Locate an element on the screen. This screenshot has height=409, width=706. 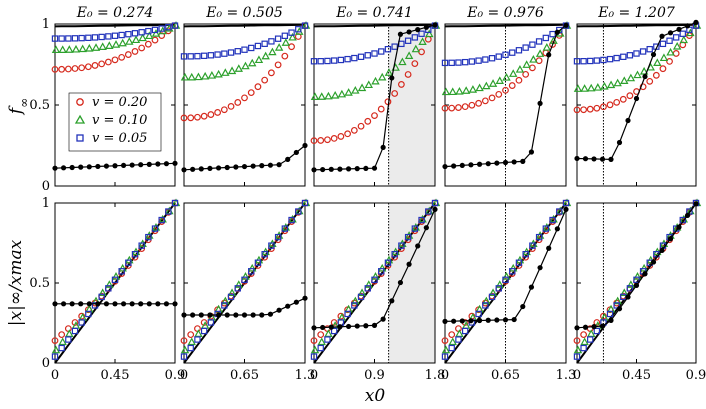
panel-title: E₀ = 0.741 is located at coordinates (374, 13).